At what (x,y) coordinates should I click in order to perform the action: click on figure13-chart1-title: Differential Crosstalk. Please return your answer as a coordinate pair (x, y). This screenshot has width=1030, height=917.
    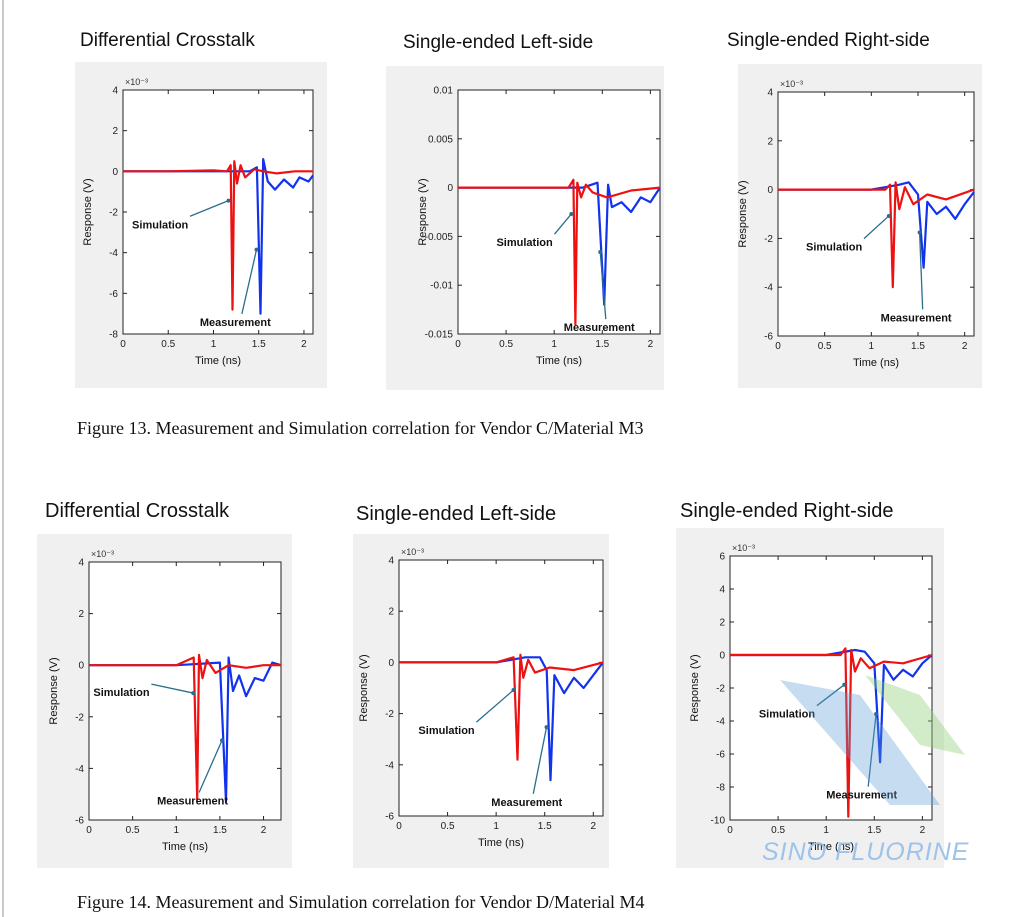
    Looking at the image, I should click on (167, 40).